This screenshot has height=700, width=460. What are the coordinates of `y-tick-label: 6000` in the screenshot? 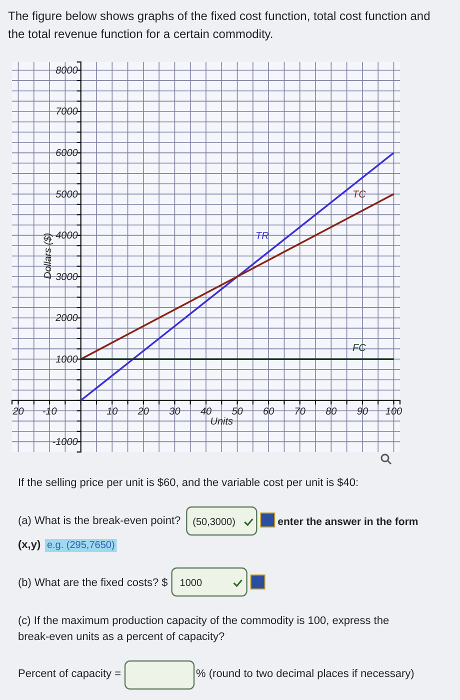 It's located at (67, 153).